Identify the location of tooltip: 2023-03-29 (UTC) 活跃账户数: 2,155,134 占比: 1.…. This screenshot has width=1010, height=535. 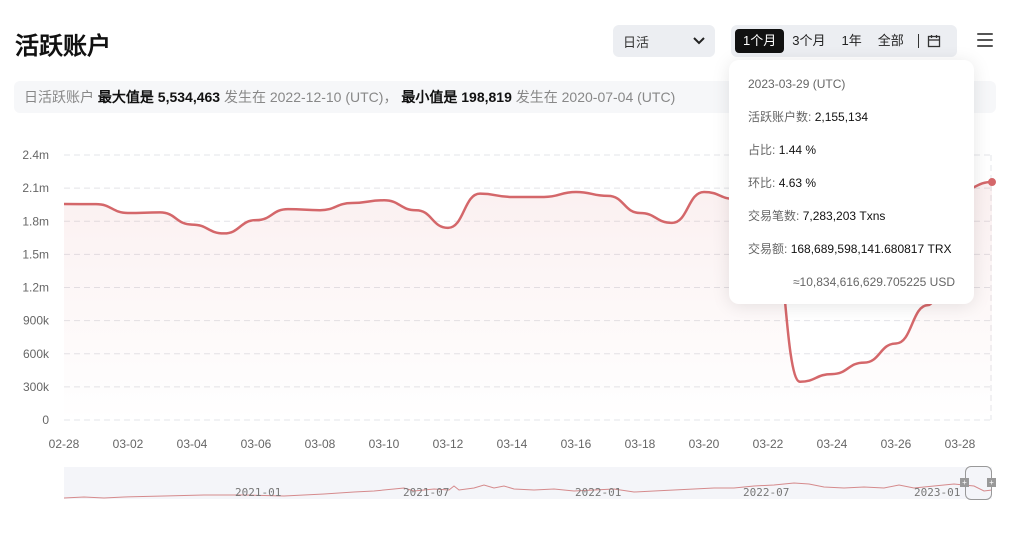
(851, 182).